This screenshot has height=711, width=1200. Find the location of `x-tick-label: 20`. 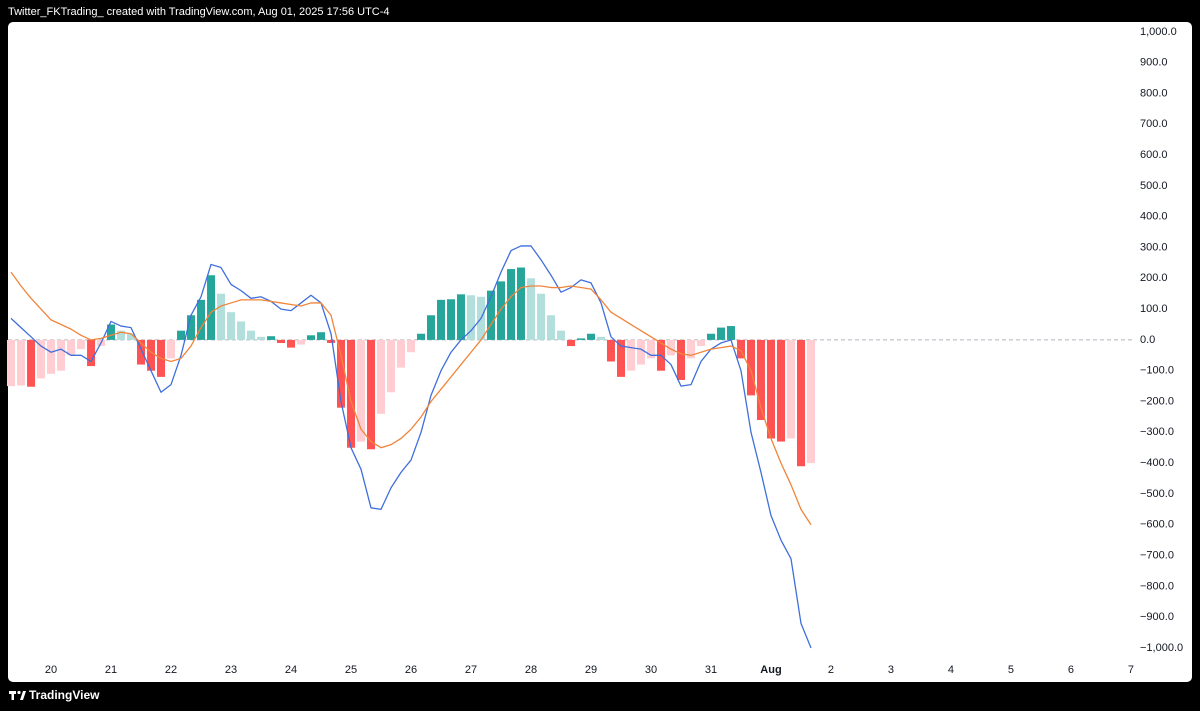

x-tick-label: 20 is located at coordinates (51, 670).